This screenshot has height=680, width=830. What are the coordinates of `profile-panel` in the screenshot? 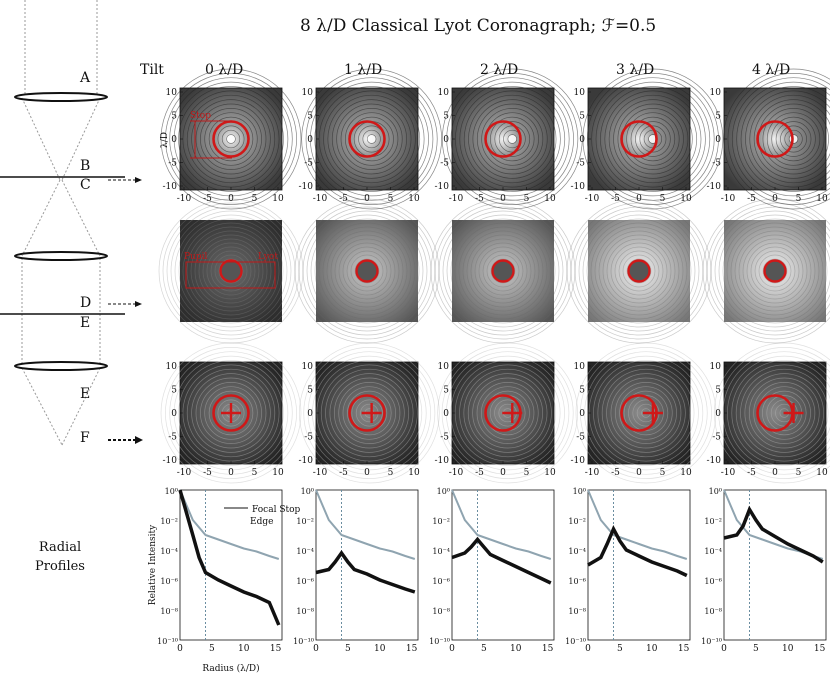 It's located at (503, 565).